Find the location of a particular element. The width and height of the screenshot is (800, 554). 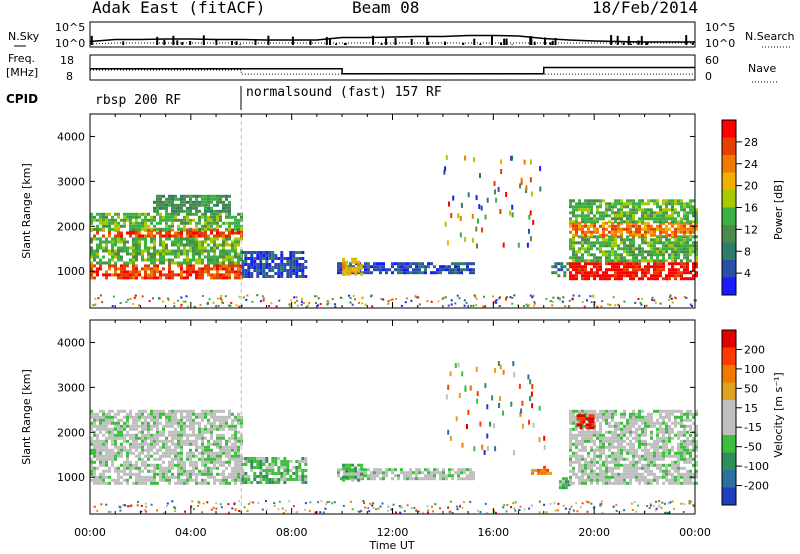

nsky-panel is located at coordinates (392, 34).